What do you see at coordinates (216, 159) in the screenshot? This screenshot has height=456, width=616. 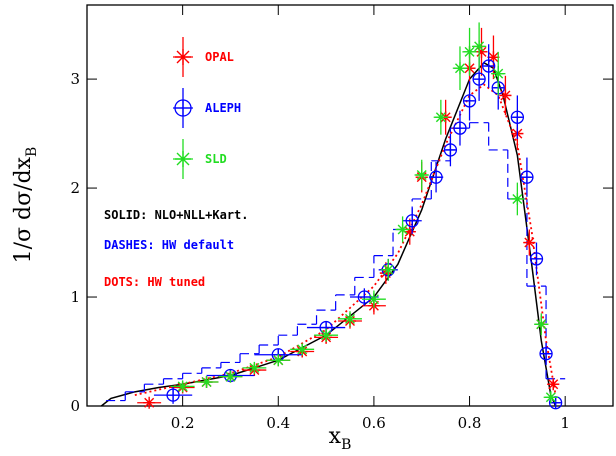 I see `legend-label: SLD` at bounding box center [216, 159].